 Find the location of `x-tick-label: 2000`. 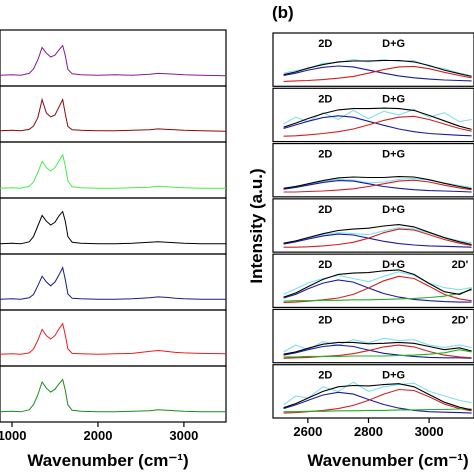

x-tick-label: 2000 is located at coordinates (98, 435).